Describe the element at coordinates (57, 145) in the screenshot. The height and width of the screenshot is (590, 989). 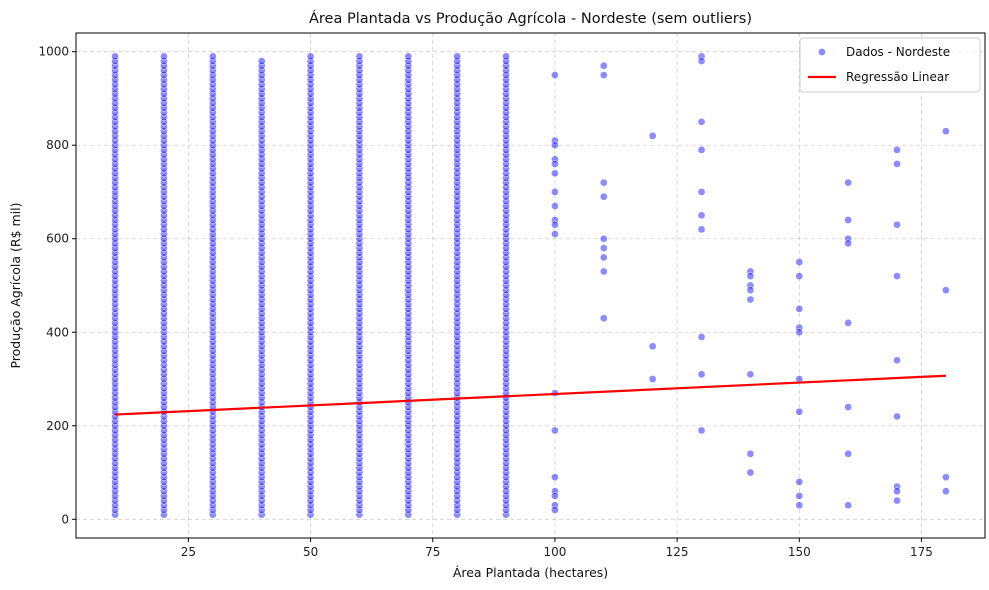
I see `y-tick-label: 800` at that location.